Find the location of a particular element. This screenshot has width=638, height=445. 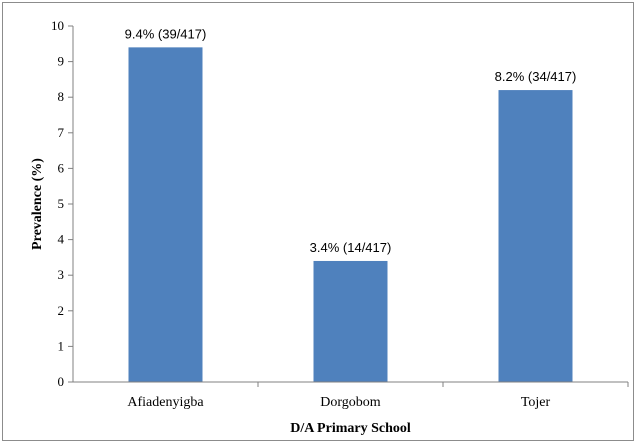

data-label: 9.4% (39/417) is located at coordinates (166, 33).